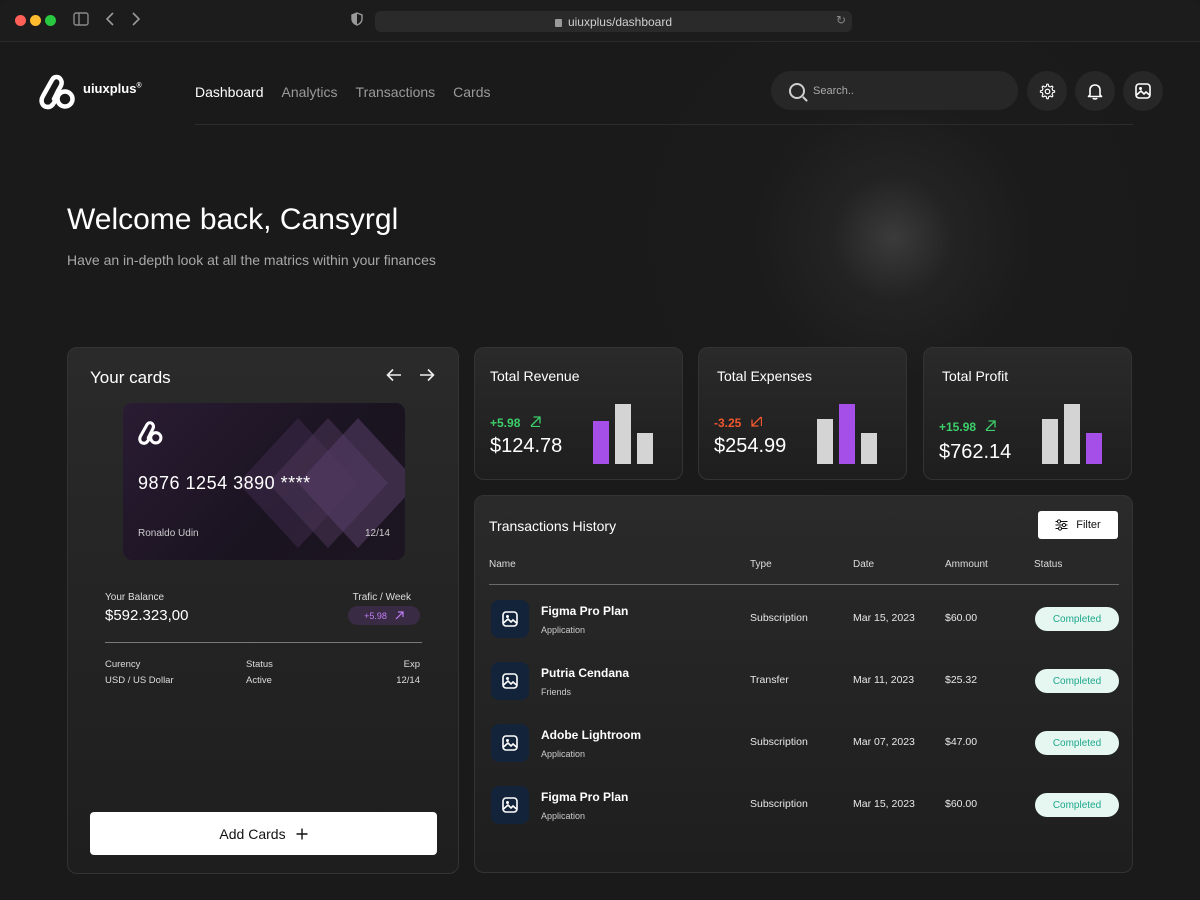 Image resolution: width=1200 pixels, height=900 pixels. What do you see at coordinates (123, 664) in the screenshot?
I see `currency-label: Curency` at bounding box center [123, 664].